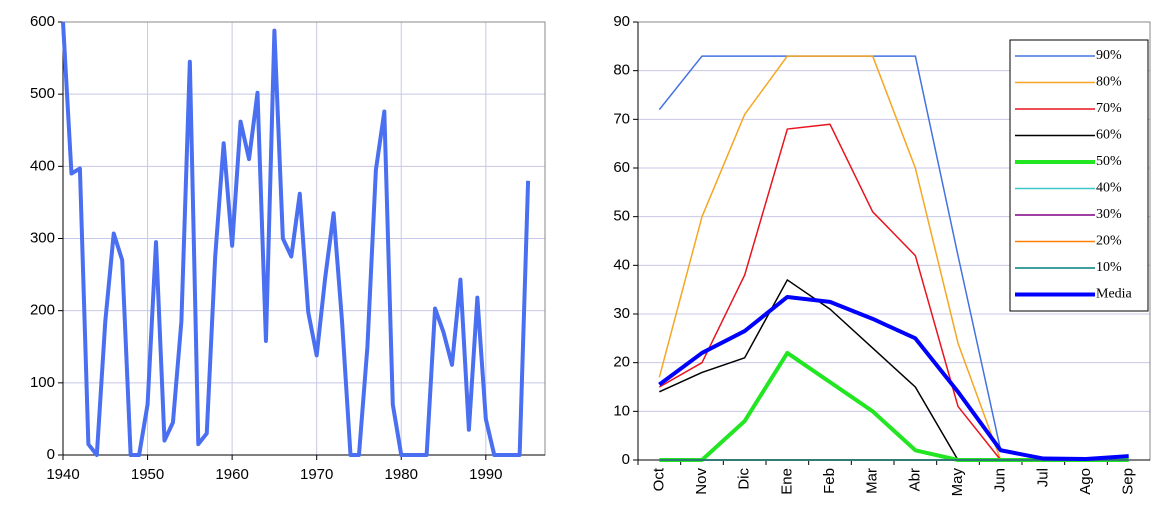 The image size is (1157, 511). What do you see at coordinates (485, 474) in the screenshot?
I see `x-tick-label: 1990` at bounding box center [485, 474].